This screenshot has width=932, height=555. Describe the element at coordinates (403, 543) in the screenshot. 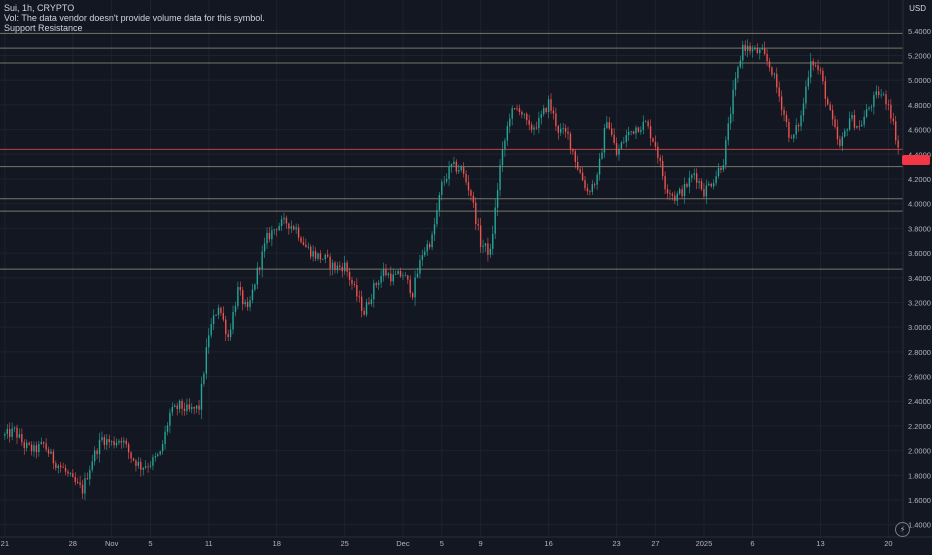

I see `x-tick-label: Dec` at that location.